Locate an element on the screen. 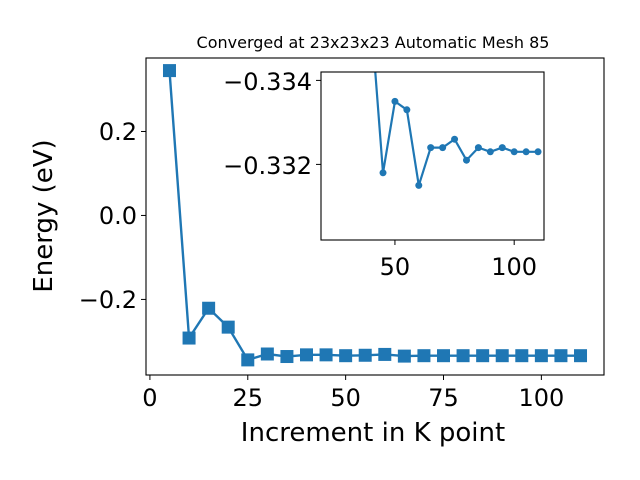 The width and height of the screenshot is (640, 480). main-y-tick-label: 0.0 is located at coordinates (118, 216).